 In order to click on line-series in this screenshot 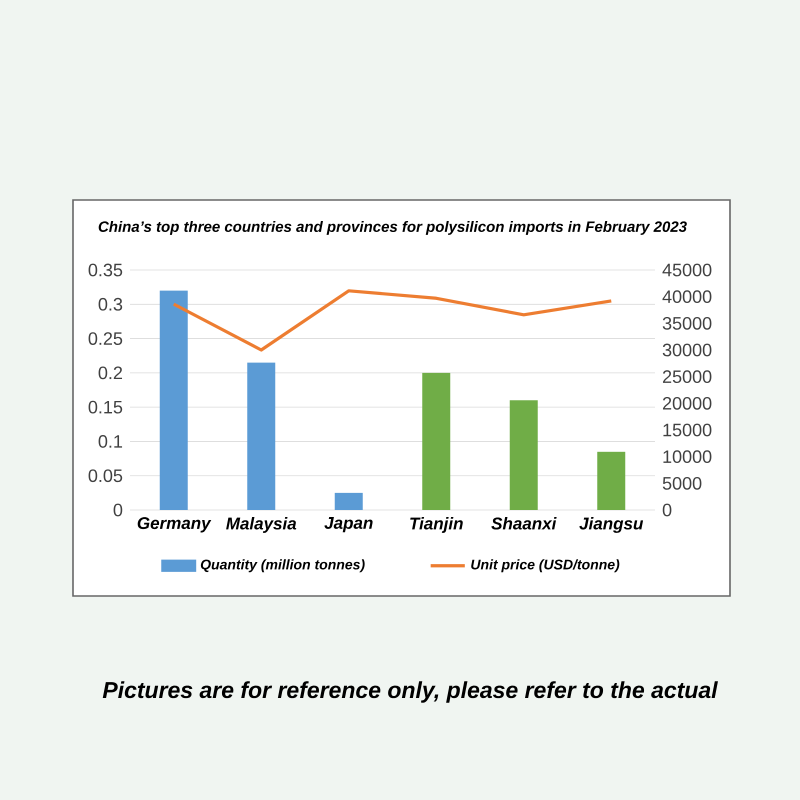, I will do `click(392, 320)`.